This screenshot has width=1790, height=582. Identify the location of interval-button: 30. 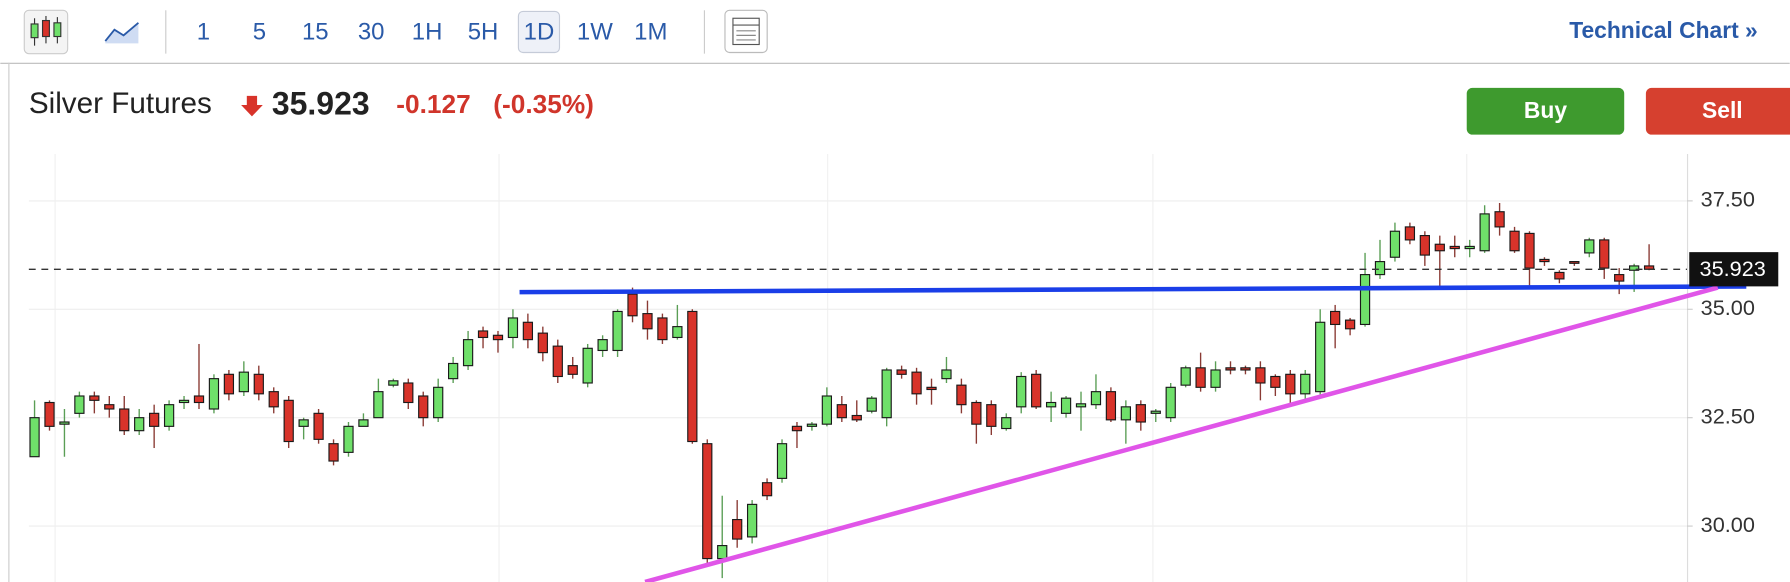
(371, 31).